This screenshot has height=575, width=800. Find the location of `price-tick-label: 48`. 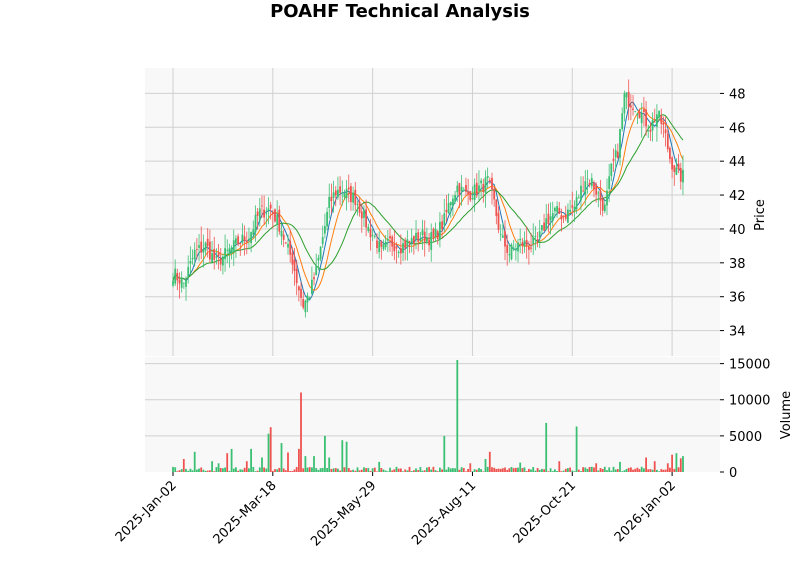

price-tick-label: 48 is located at coordinates (737, 94).